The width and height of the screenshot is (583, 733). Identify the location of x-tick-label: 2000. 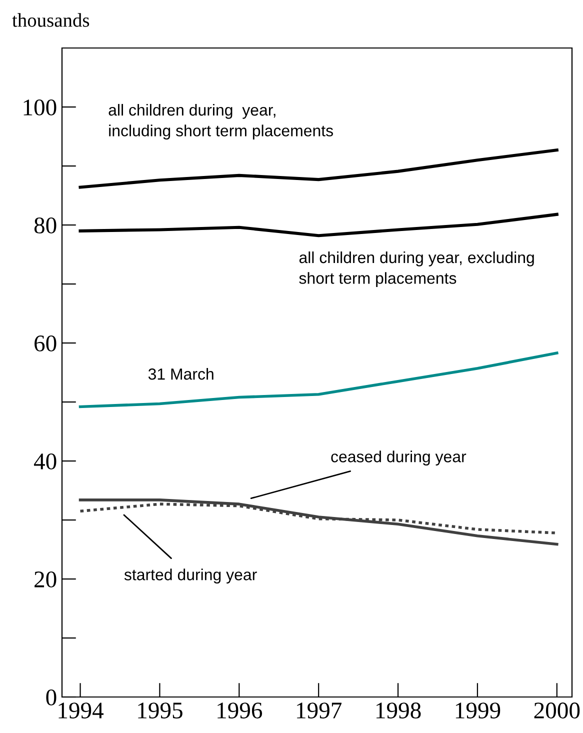
(557, 710).